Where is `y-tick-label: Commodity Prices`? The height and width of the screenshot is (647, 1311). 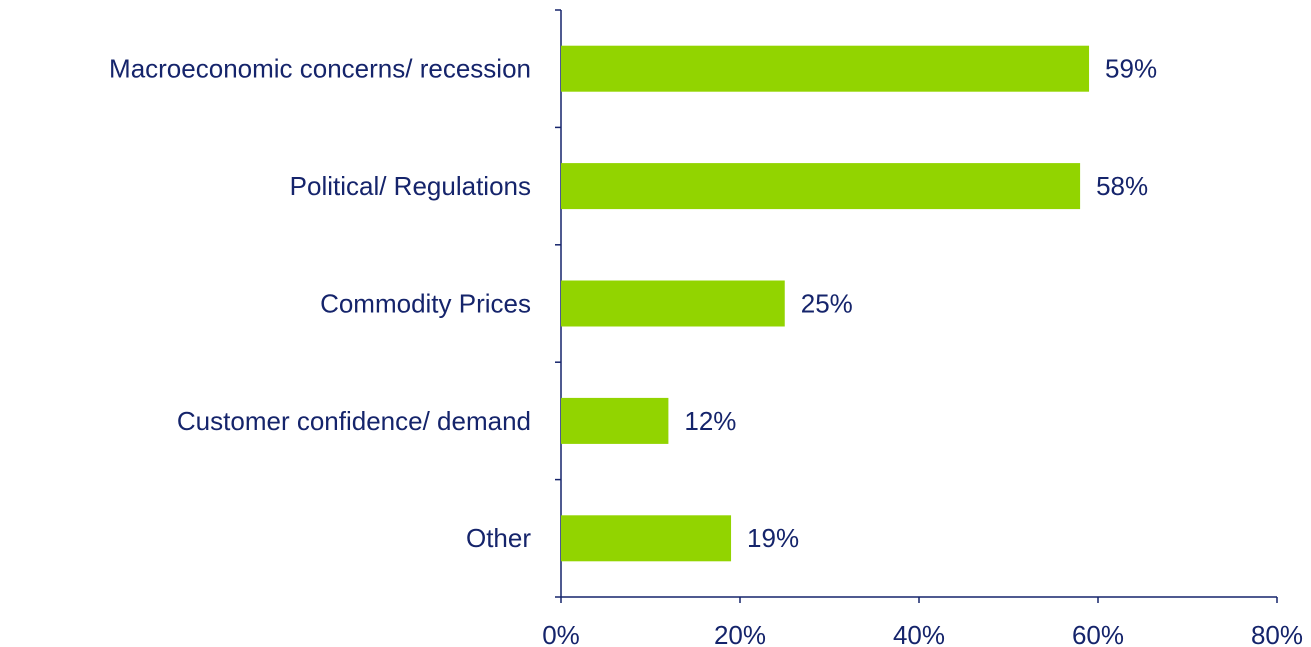 y-tick-label: Commodity Prices is located at coordinates (425, 303).